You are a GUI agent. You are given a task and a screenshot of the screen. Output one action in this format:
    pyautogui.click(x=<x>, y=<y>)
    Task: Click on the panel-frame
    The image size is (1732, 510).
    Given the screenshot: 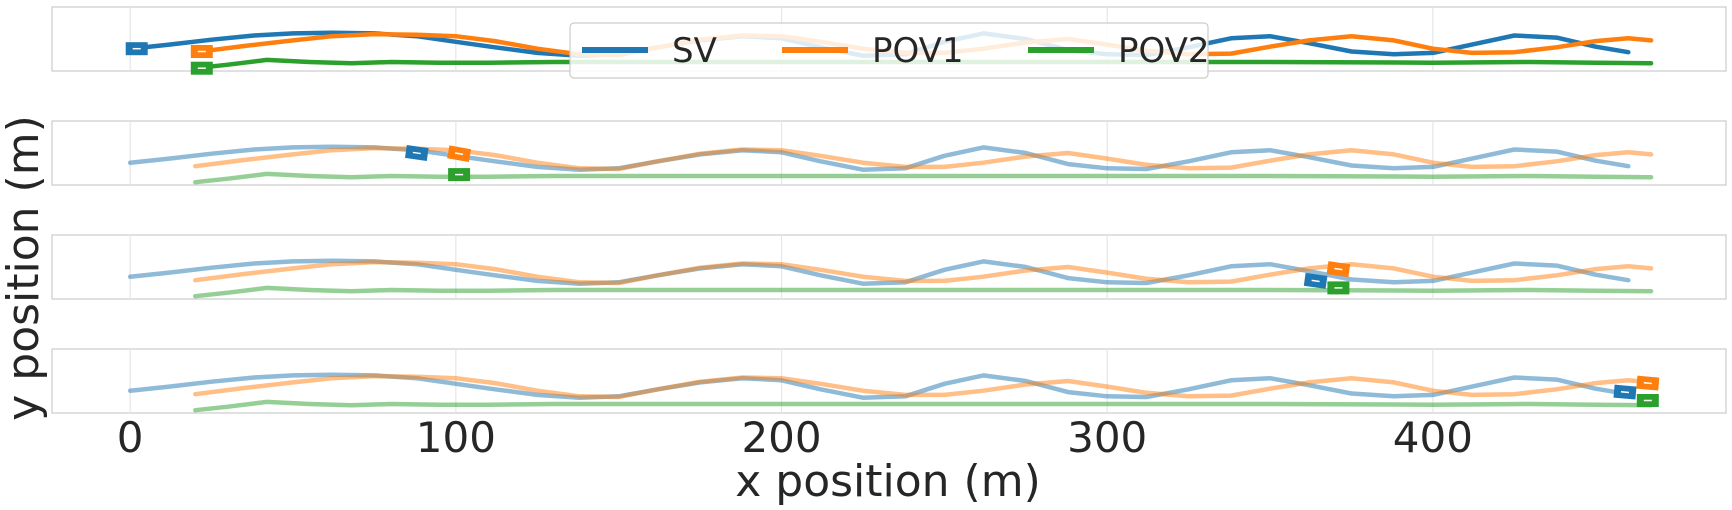 What is the action you would take?
    pyautogui.click(x=889, y=153)
    